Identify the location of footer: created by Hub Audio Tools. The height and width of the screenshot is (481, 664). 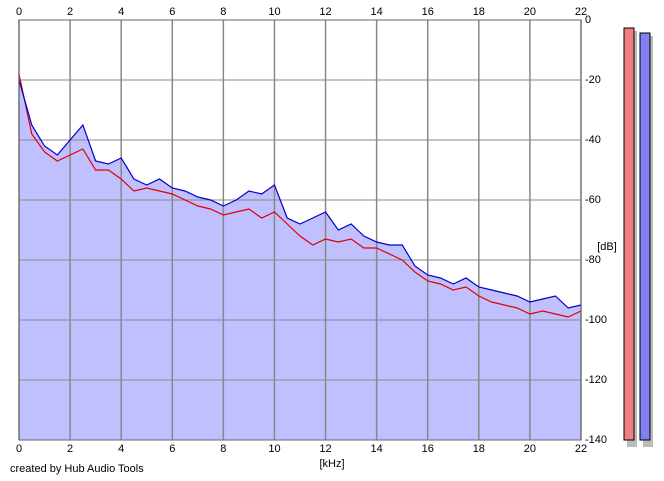
(77, 469).